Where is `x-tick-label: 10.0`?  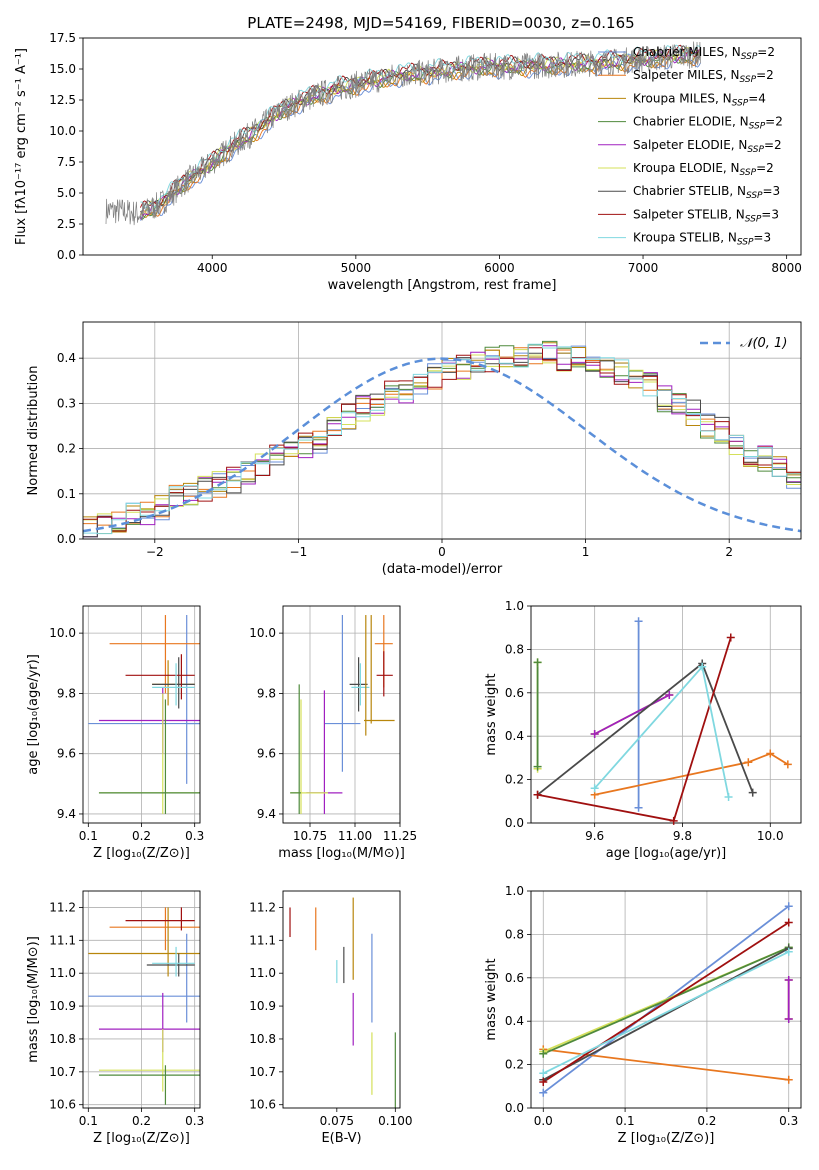 x-tick-label: 10.0 is located at coordinates (770, 836).